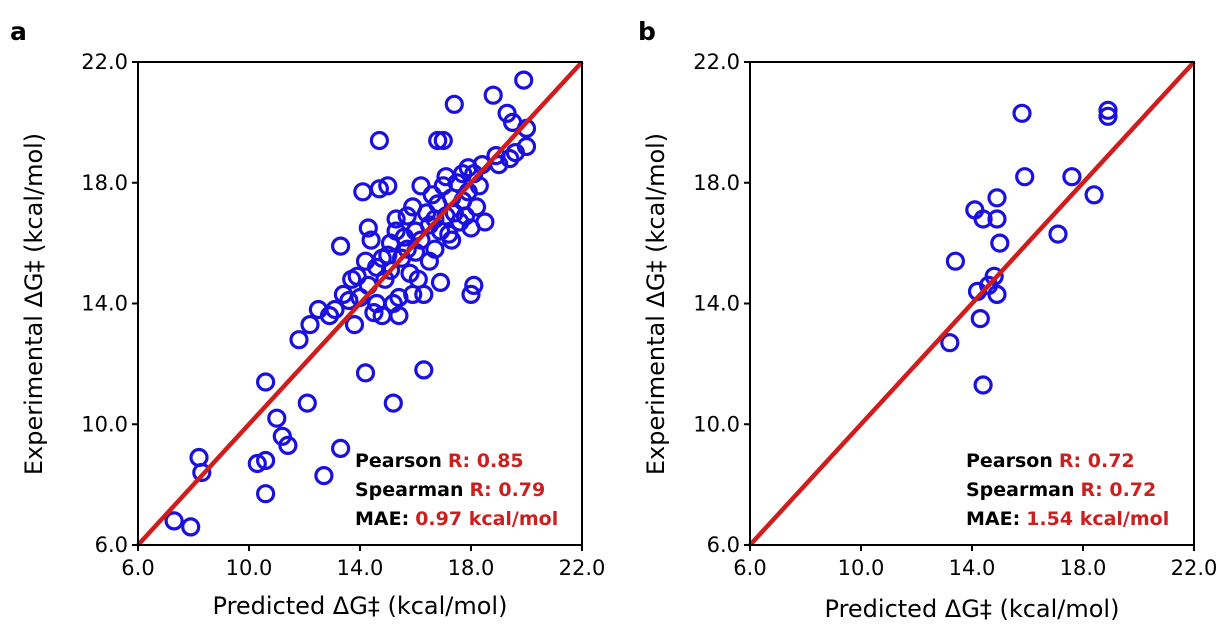 The width and height of the screenshot is (1223, 625). I want to click on panel-letter-b: b, so click(647, 31).